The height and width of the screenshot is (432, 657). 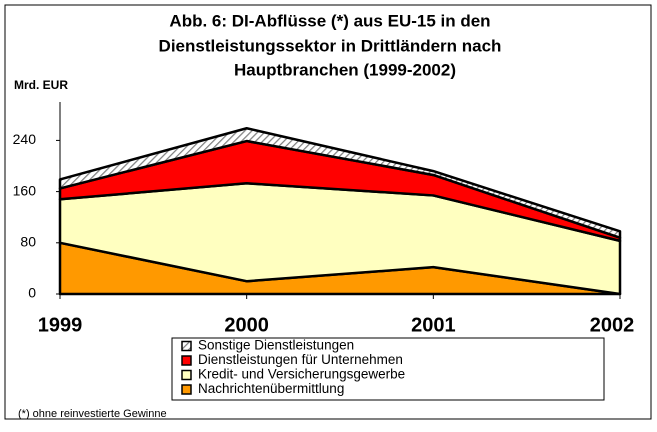 I want to click on y-tick-label: 0, so click(x=32, y=293).